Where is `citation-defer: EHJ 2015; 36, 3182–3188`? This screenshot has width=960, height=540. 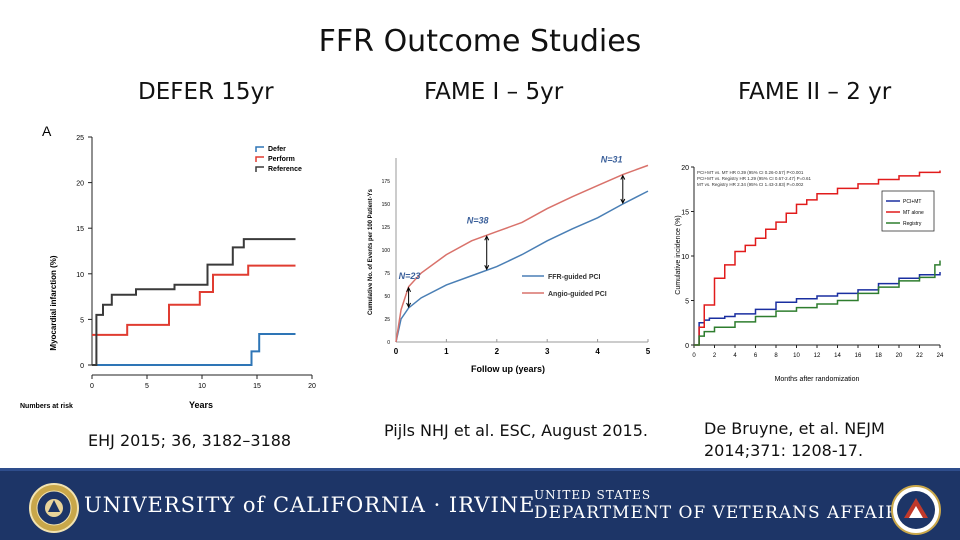
citation-defer: EHJ 2015; 36, 3182–3188 is located at coordinates (190, 440).